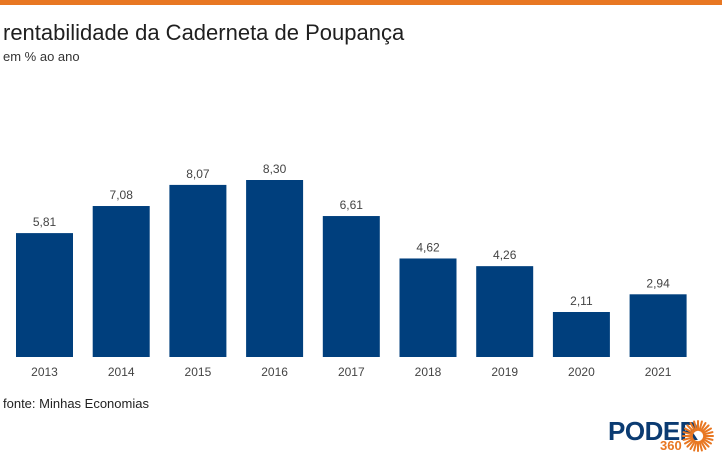  What do you see at coordinates (121, 372) in the screenshot?
I see `x-tick-2014: 2014` at bounding box center [121, 372].